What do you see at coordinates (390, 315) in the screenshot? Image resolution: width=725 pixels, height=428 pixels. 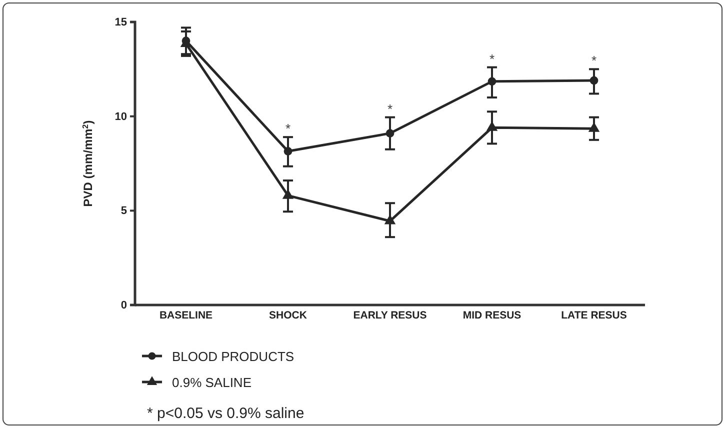 I see `x-tick-label: EARLY RESUS` at bounding box center [390, 315].